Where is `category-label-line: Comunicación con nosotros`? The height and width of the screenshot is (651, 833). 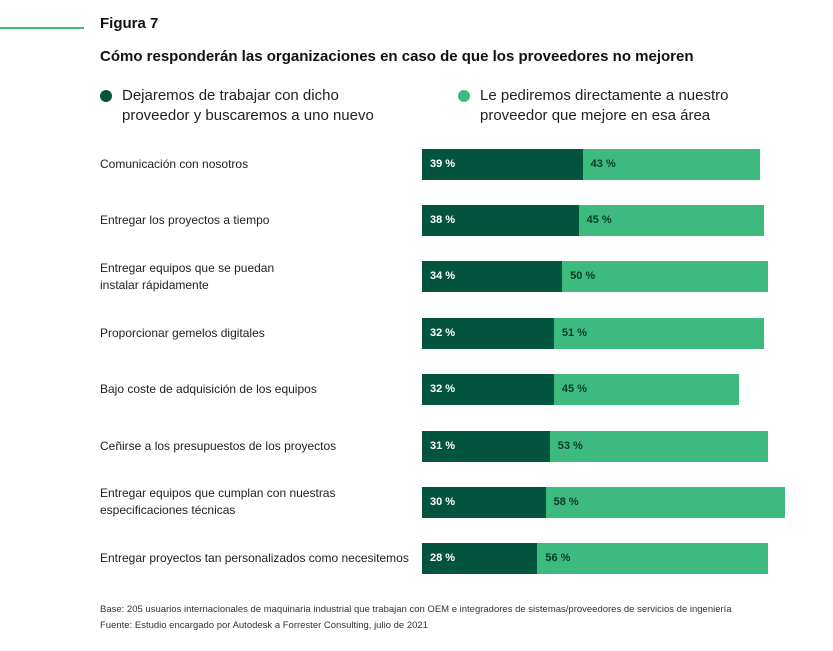 category-label-line: Comunicación con nosotros is located at coordinates (174, 163).